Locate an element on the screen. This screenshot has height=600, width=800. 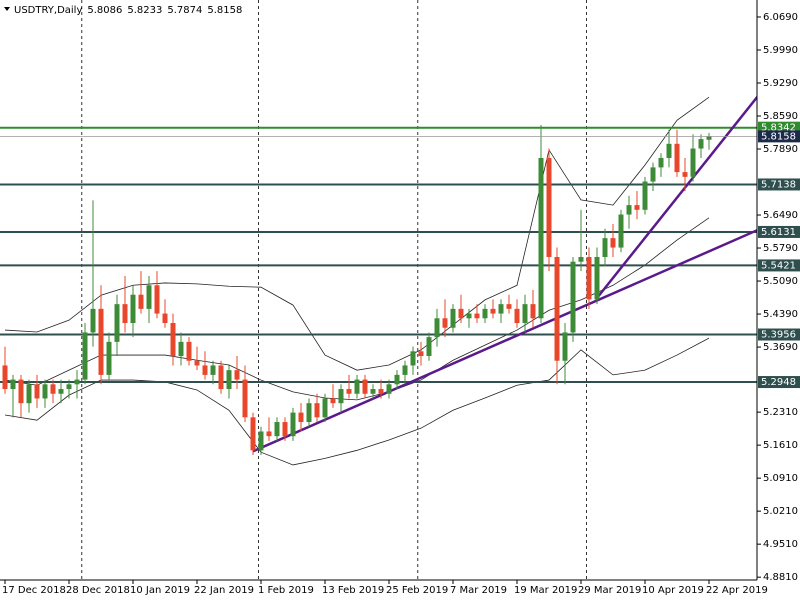
level-label: 5.6131 is located at coordinates (778, 232).